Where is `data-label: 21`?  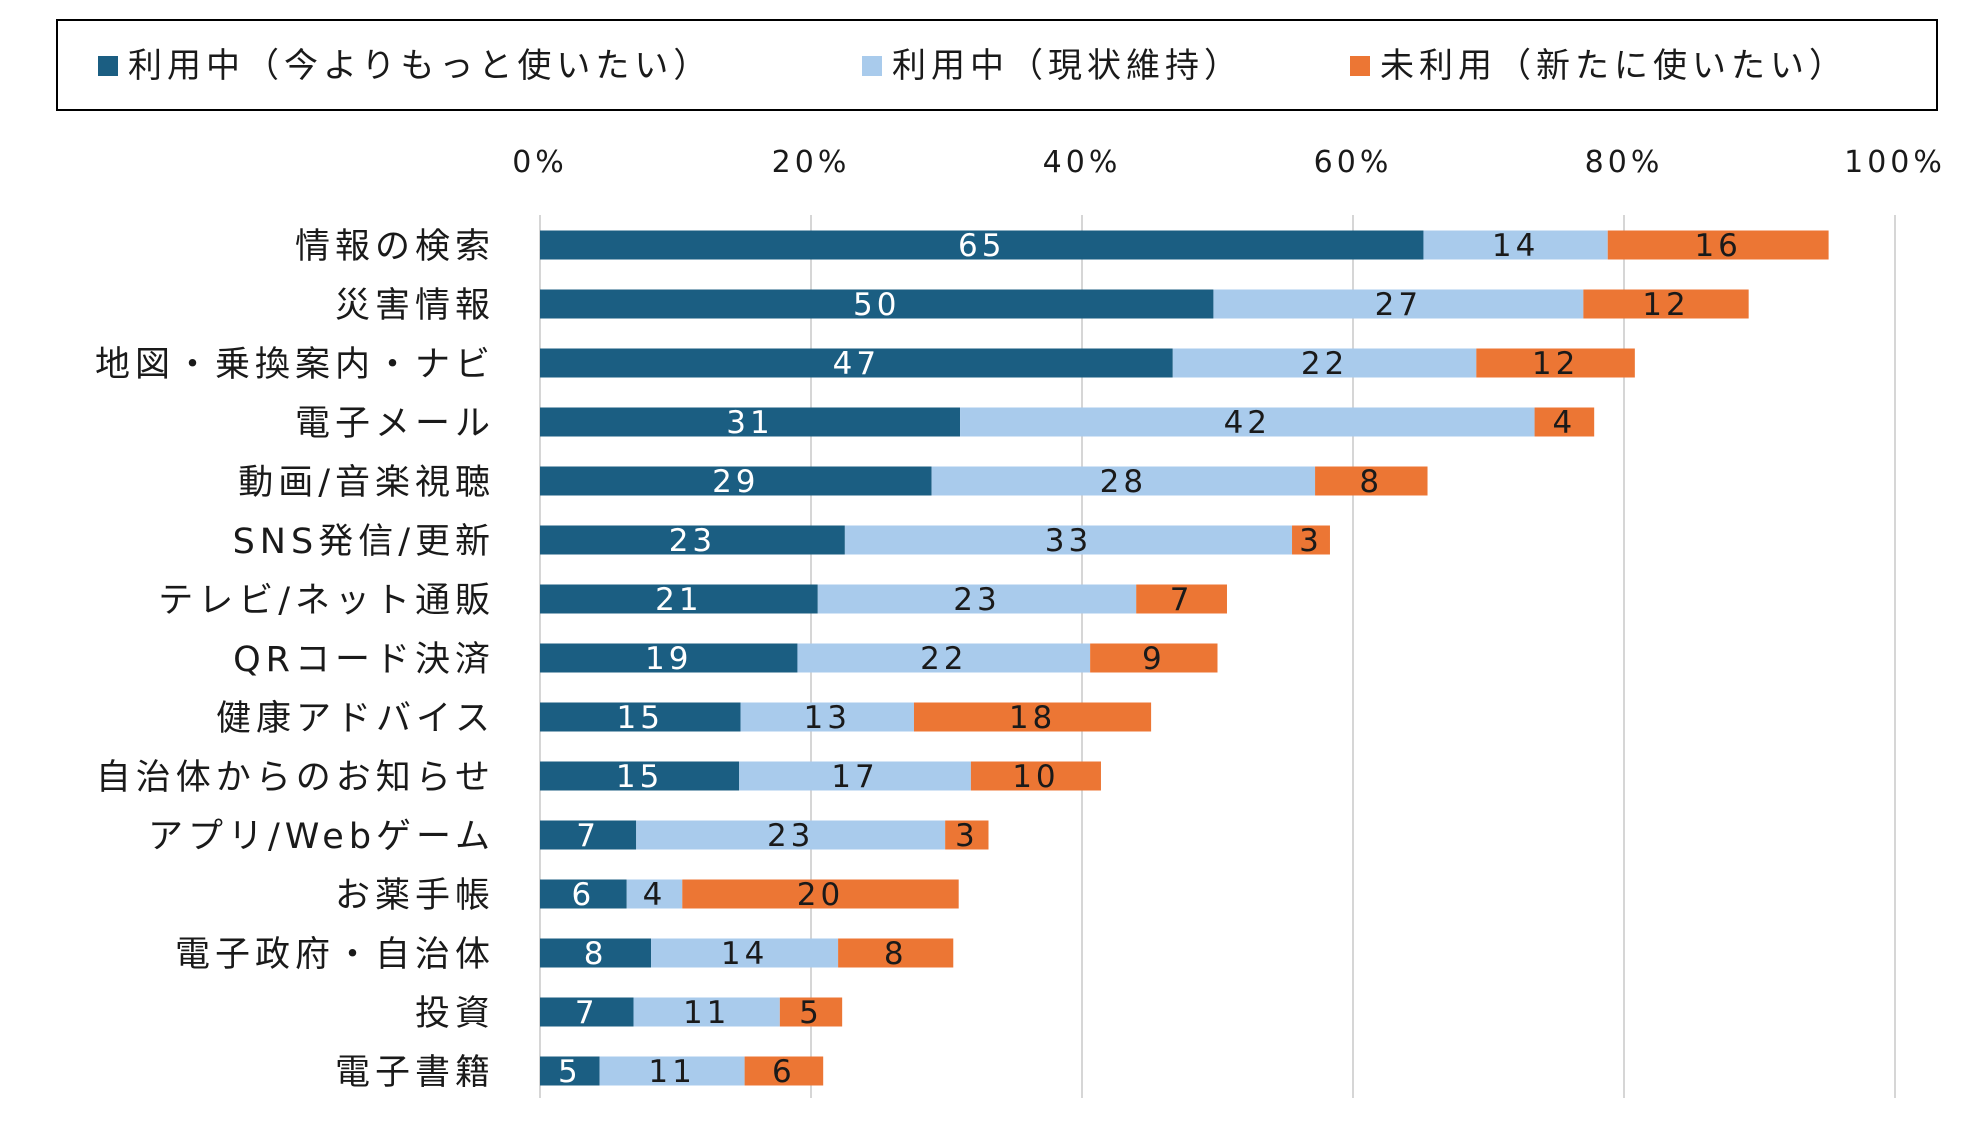
data-label: 21 is located at coordinates (678, 600).